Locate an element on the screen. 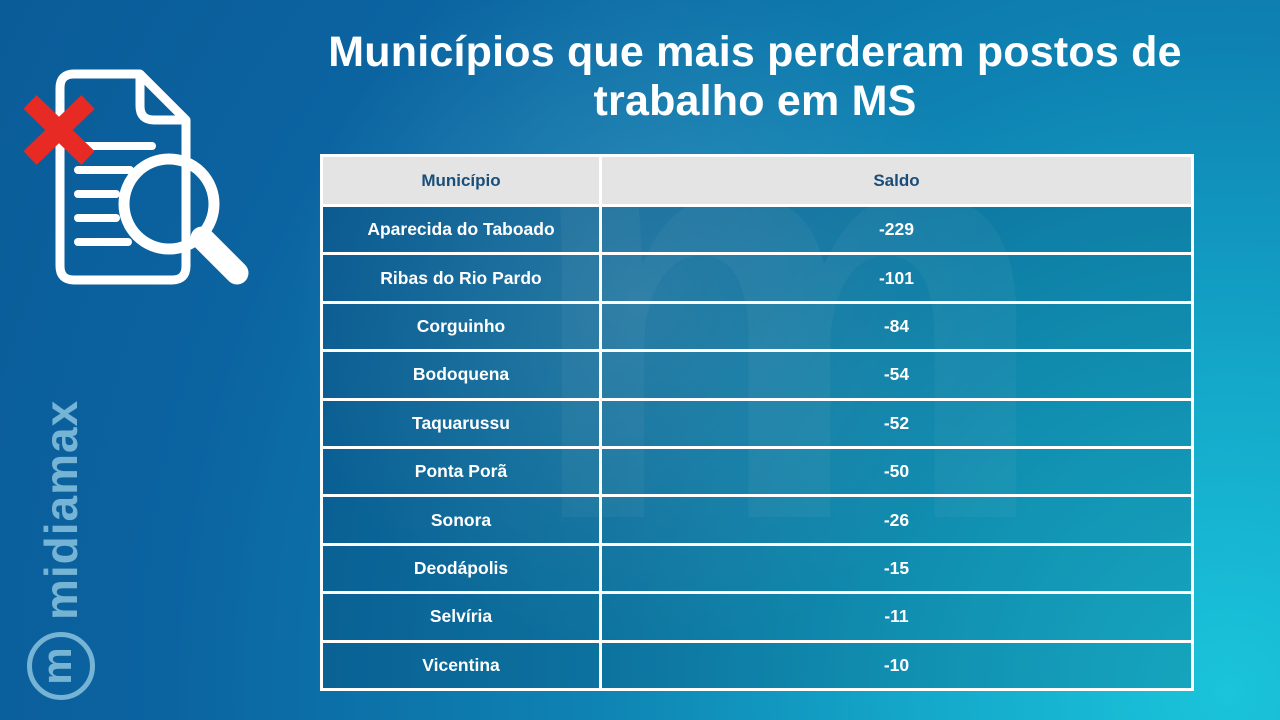 The height and width of the screenshot is (720, 1280). table-row: Aparecida do Taboado -229 is located at coordinates (757, 229).